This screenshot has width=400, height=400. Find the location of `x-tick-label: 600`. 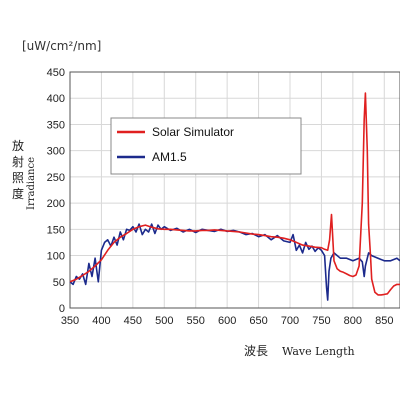

x-tick-label: 600 is located at coordinates (227, 321).